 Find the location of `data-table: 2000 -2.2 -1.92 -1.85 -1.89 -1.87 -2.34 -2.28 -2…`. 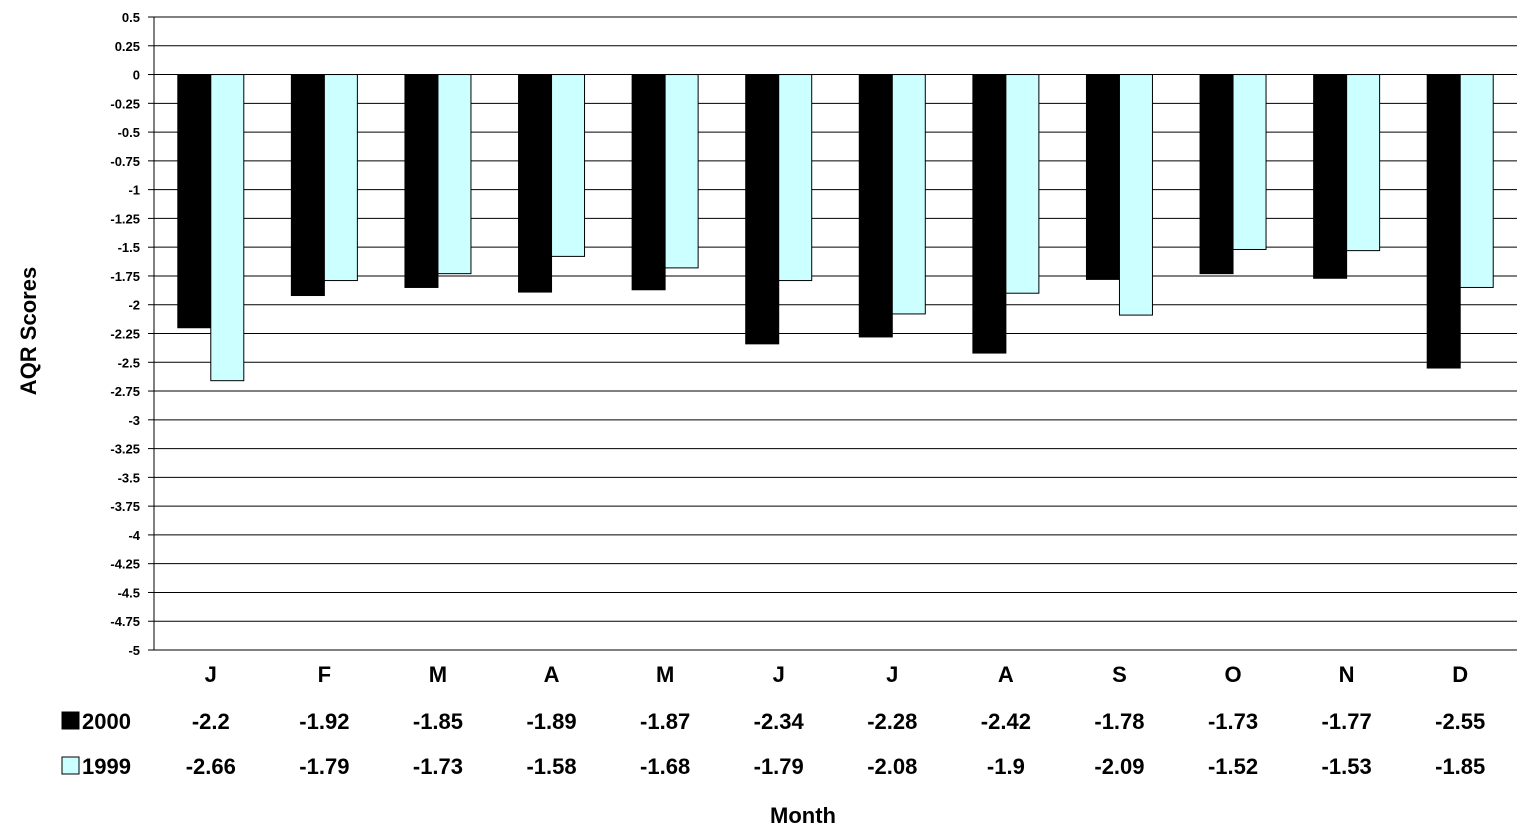

data-table: 2000 -2.2 -1.92 -1.85 -1.89 -1.87 -2.34 -2.28 -2… is located at coordinates (773, 744).